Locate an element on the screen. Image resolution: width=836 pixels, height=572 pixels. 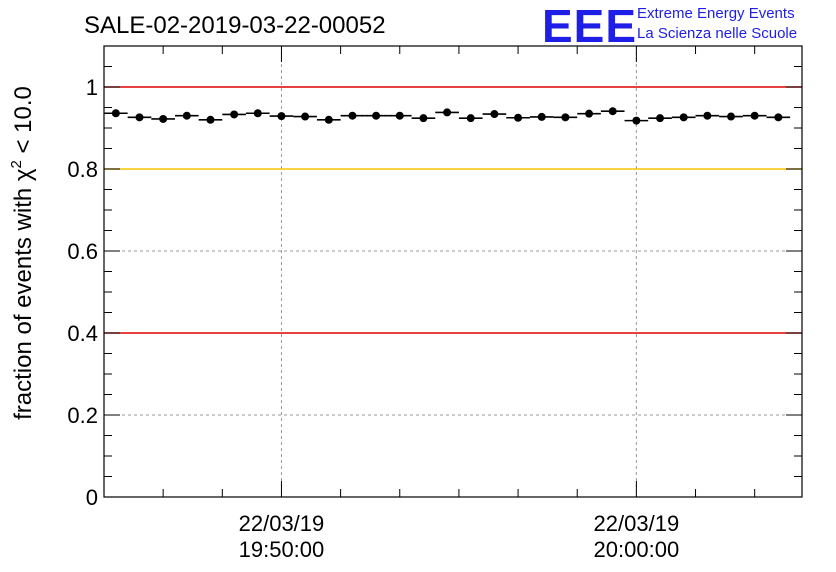
x-tick-label-time: 20:00:00 is located at coordinates (637, 549).